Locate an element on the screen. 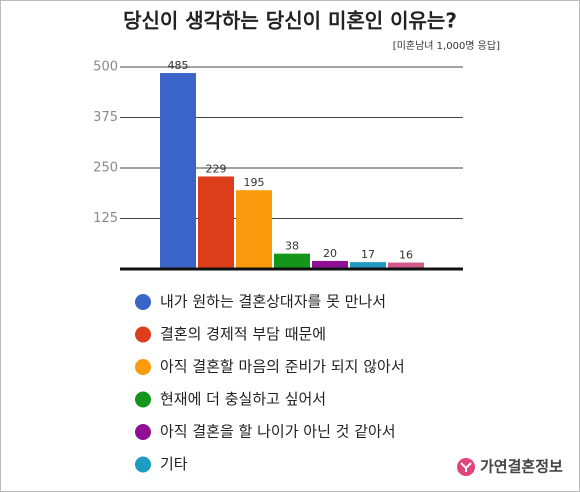 Image resolution: width=580 pixels, height=492 pixels. y-tick-label: 375 is located at coordinates (105, 117).